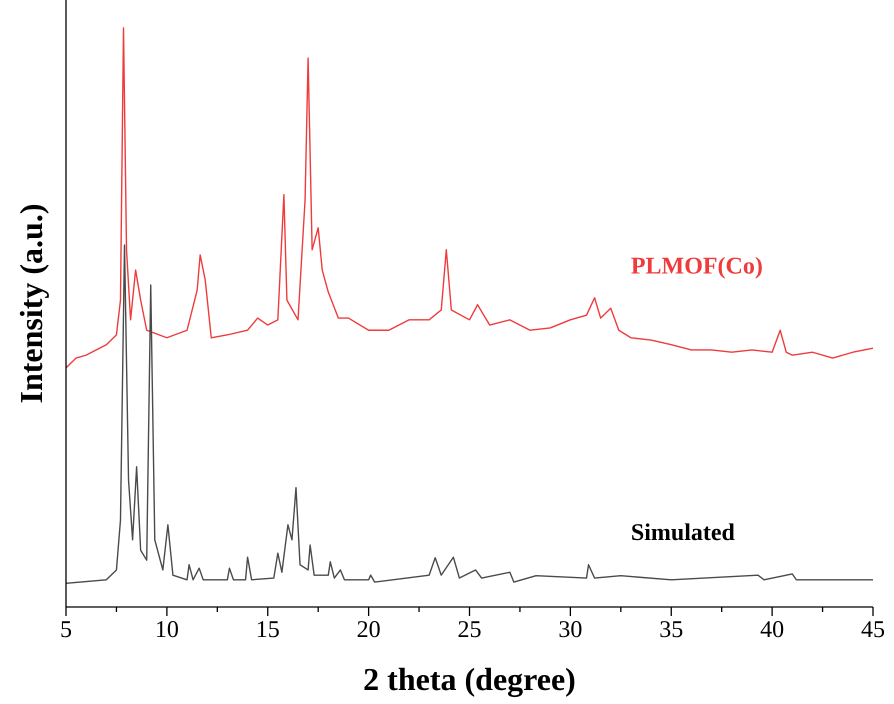 The image size is (894, 704). What do you see at coordinates (772, 630) in the screenshot?
I see `x-tick-label: 40` at bounding box center [772, 630].